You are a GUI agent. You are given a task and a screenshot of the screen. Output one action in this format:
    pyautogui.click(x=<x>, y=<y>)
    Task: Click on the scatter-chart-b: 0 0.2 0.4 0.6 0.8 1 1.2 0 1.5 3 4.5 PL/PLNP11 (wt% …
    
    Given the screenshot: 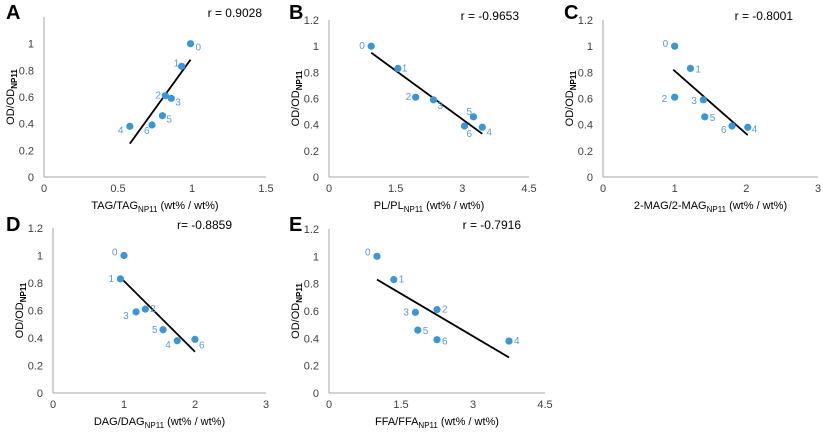 What is the action you would take?
    pyautogui.click(x=413, y=111)
    